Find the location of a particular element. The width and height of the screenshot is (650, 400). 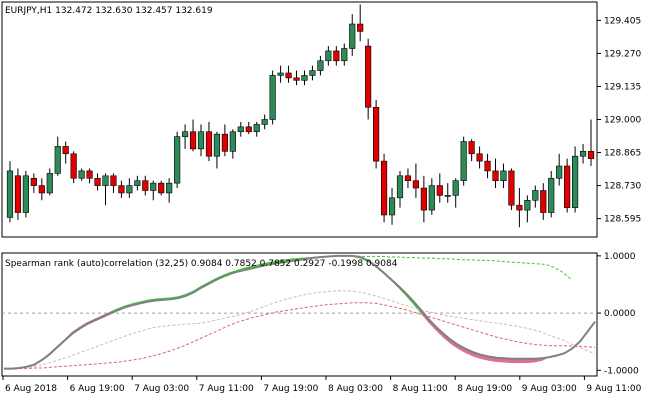

time-tick-label: 8 Aug 11:00 is located at coordinates (420, 389).